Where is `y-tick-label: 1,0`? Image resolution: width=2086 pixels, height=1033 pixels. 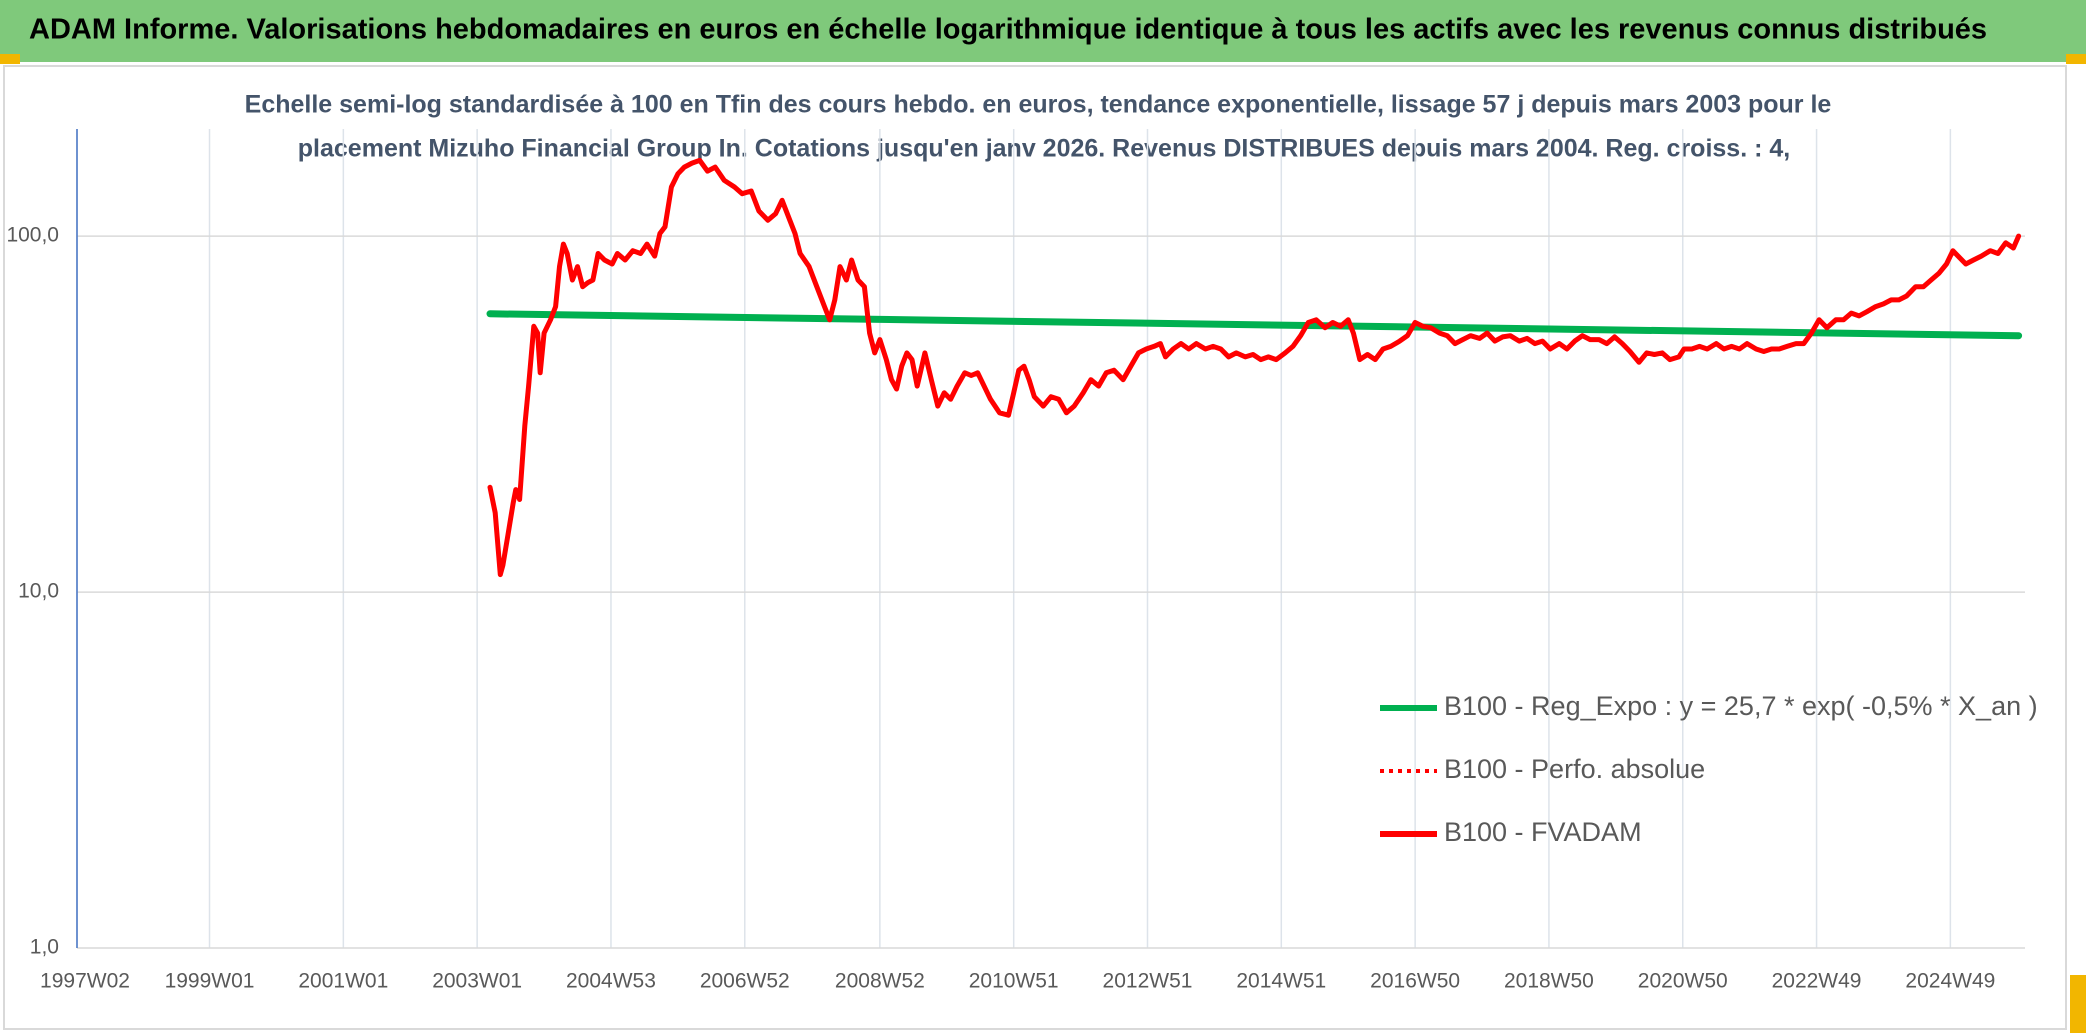 y-tick-label: 1,0 is located at coordinates (44, 947).